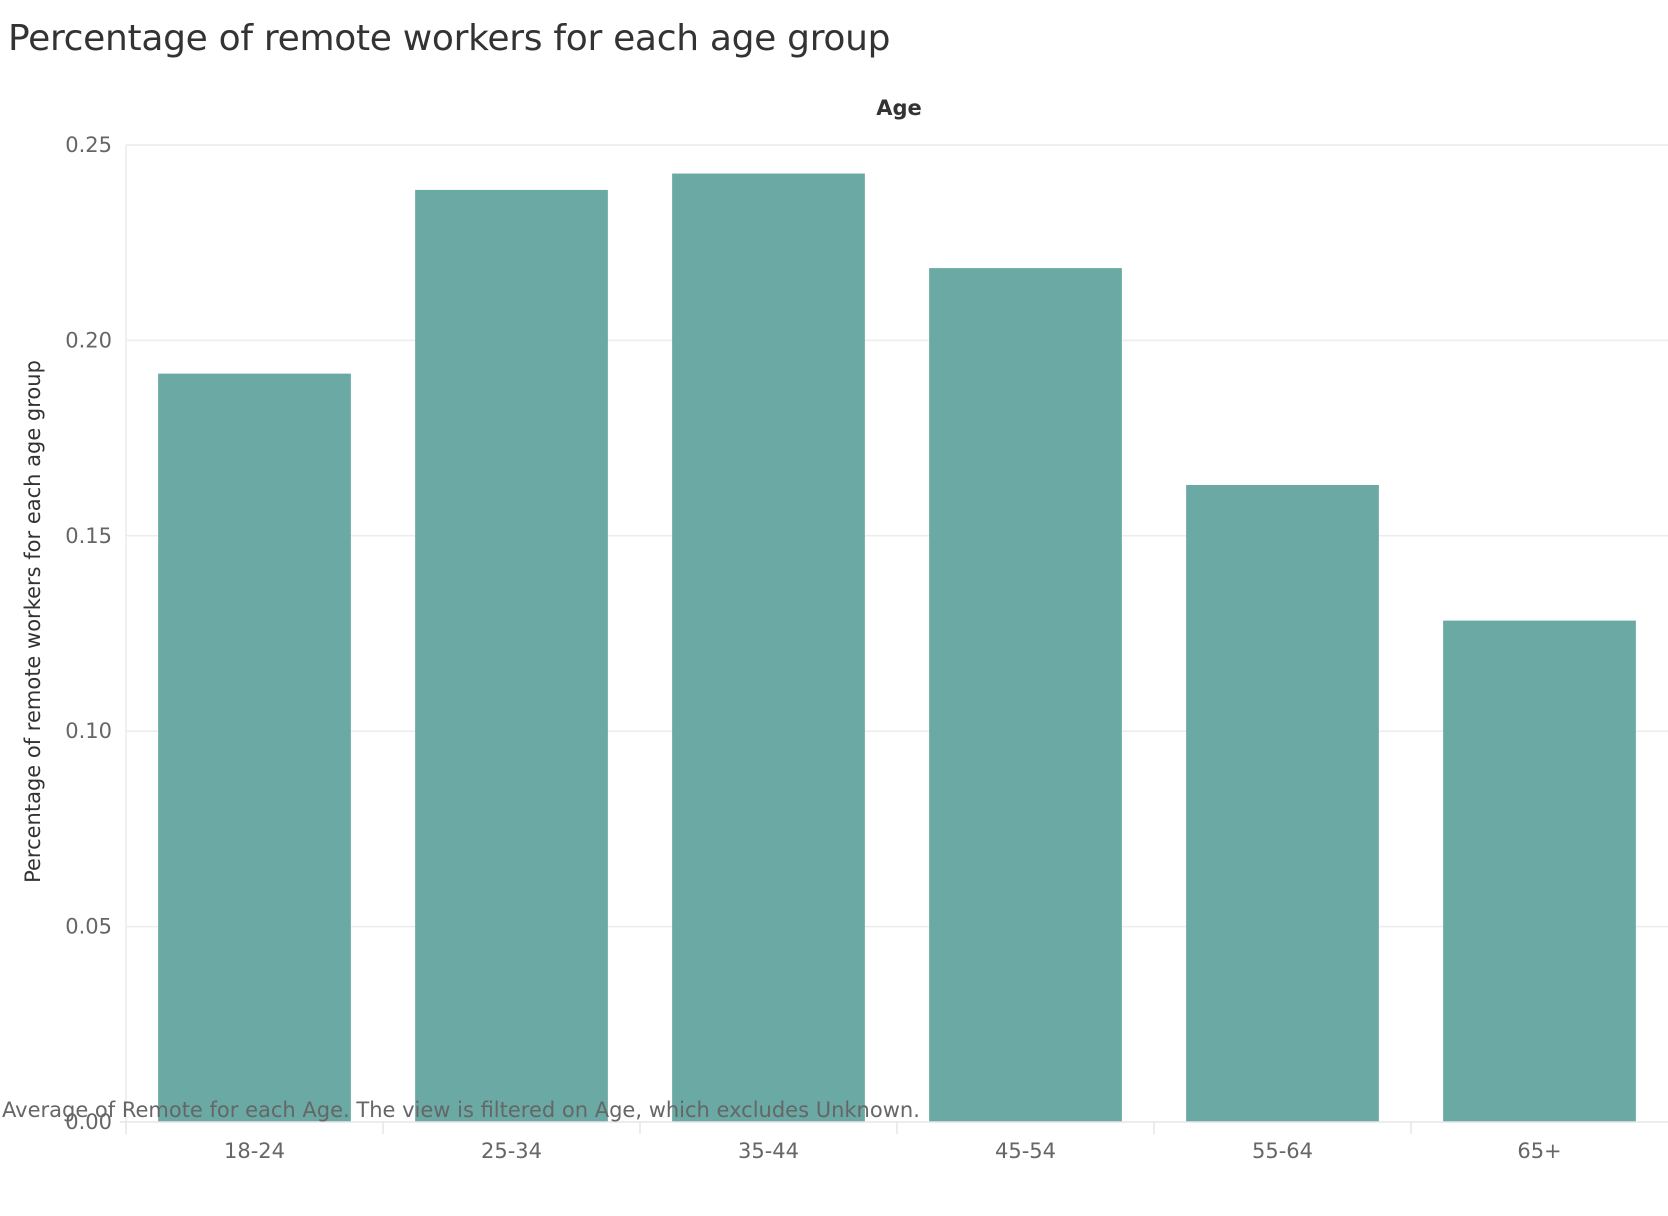  Describe the element at coordinates (1025, 1151) in the screenshot. I see `x-tick-label: 45-54` at that location.